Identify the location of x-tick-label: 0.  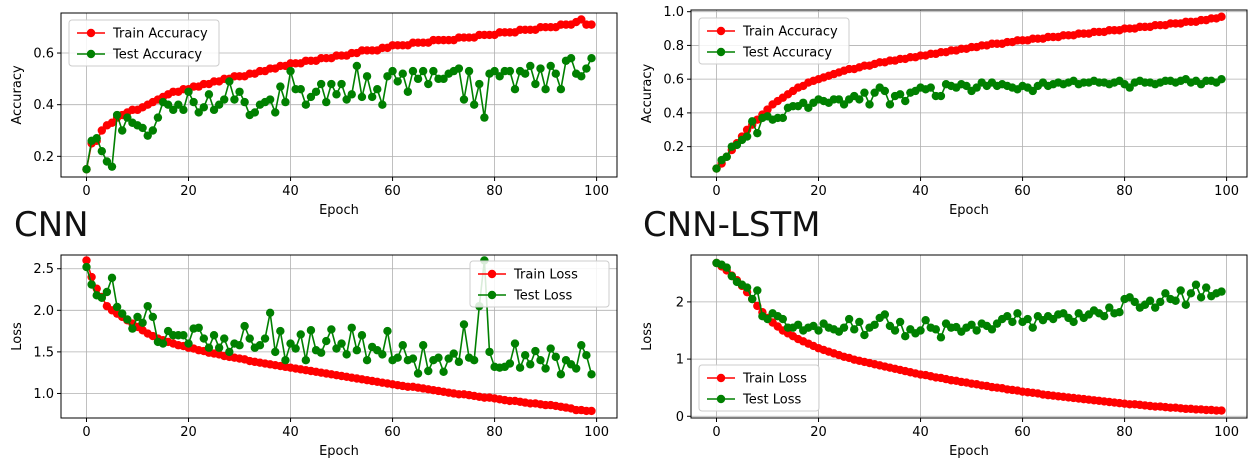
(716, 191).